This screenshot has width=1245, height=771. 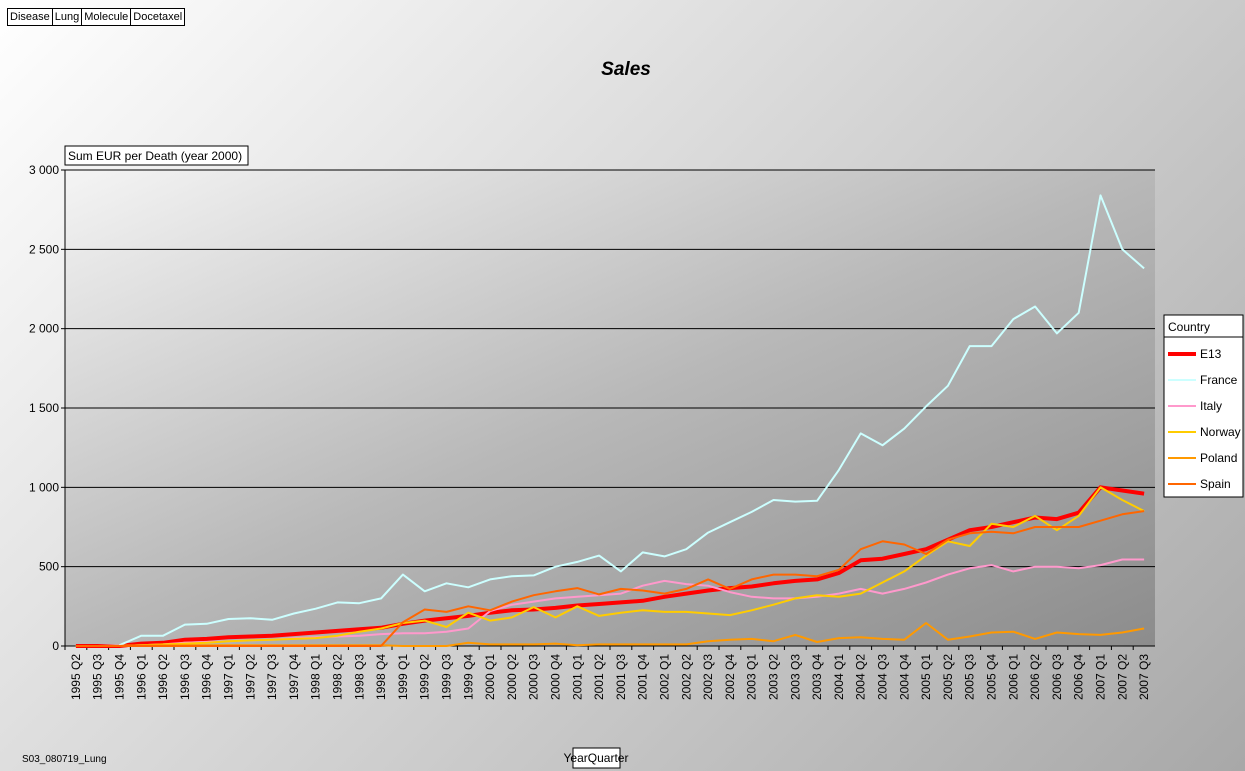 I want to click on x-tick-label: 2007 Q1, so click(x=1101, y=677).